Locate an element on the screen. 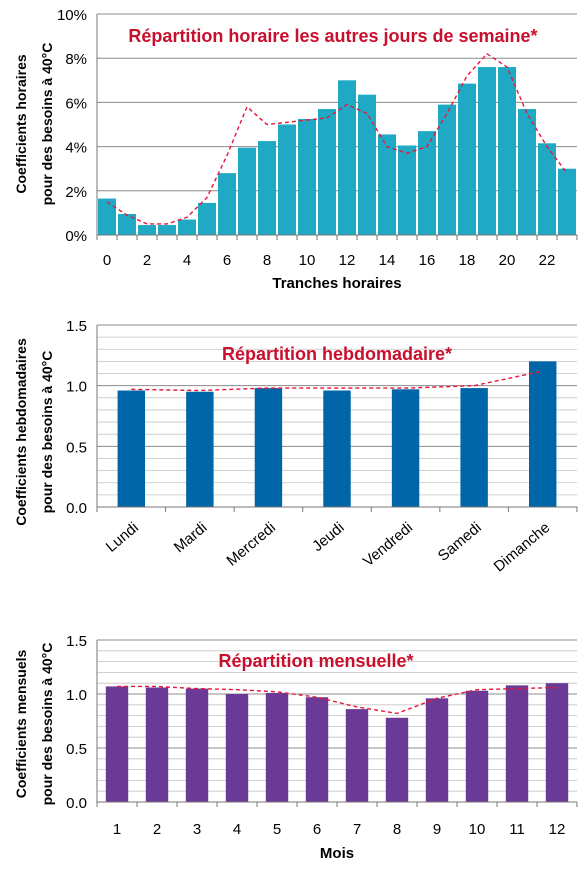 Image resolution: width=585 pixels, height=870 pixels. x-tick-label: Vendredi is located at coordinates (388, 544).